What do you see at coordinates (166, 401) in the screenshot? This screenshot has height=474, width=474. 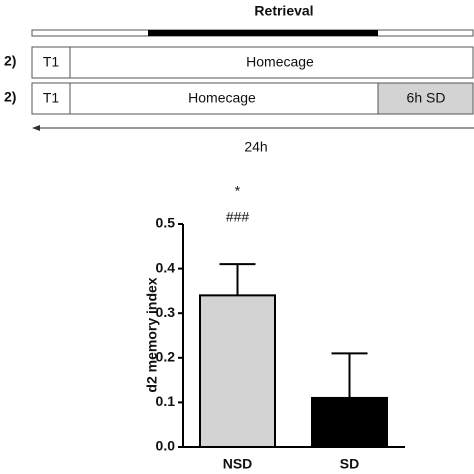 I see `y-tick-label: 0.1` at bounding box center [166, 401].